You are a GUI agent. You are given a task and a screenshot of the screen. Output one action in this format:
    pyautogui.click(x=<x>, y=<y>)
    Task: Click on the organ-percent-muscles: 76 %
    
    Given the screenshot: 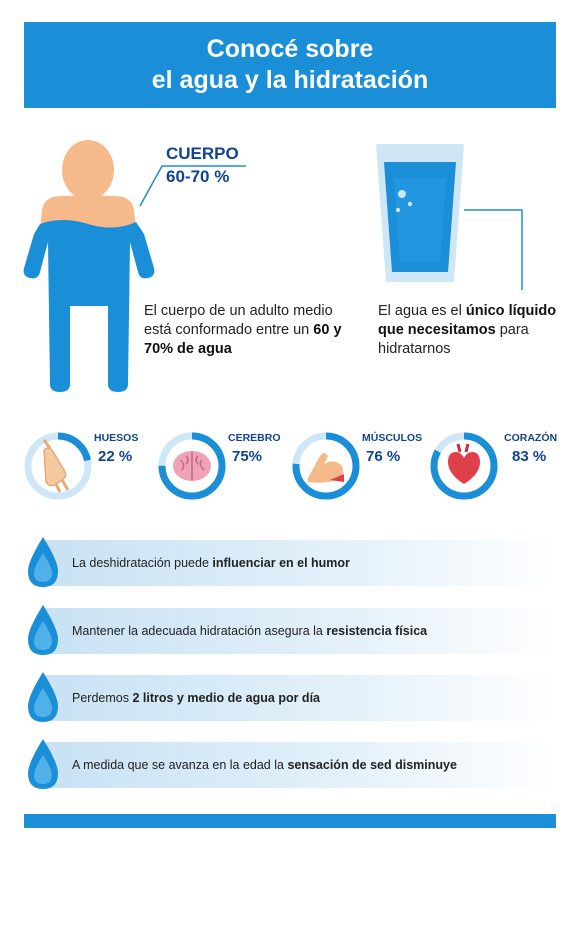 What is the action you would take?
    pyautogui.click(x=383, y=456)
    